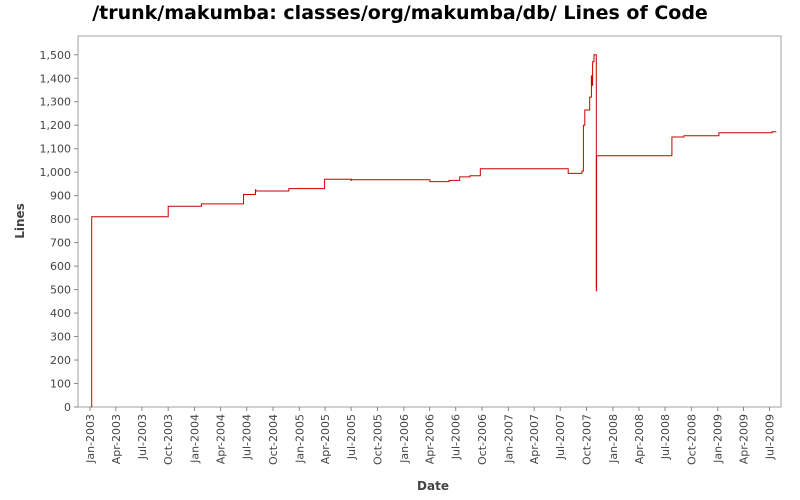 Image resolution: width=800 pixels, height=500 pixels. Describe the element at coordinates (60, 384) in the screenshot. I see `y-tick-label: 100` at that location.